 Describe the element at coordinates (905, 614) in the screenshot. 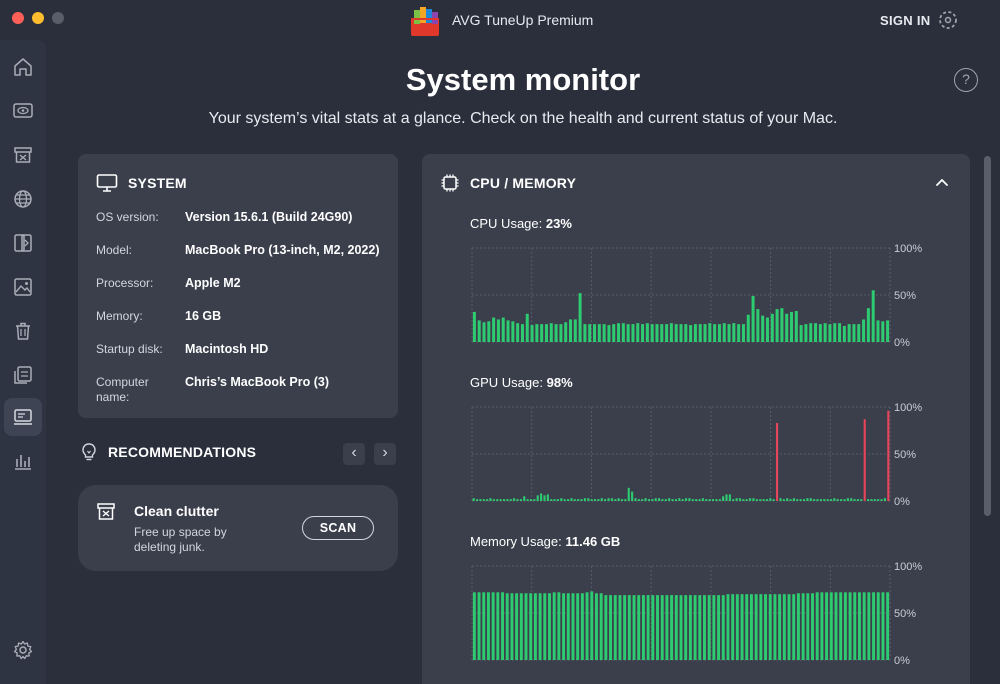

I see `memory-tick-label: 50%` at that location.